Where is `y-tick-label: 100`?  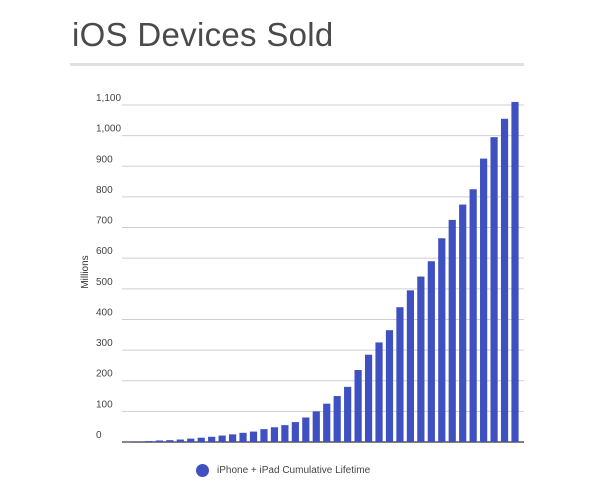
y-tick-label: 100 is located at coordinates (104, 404).